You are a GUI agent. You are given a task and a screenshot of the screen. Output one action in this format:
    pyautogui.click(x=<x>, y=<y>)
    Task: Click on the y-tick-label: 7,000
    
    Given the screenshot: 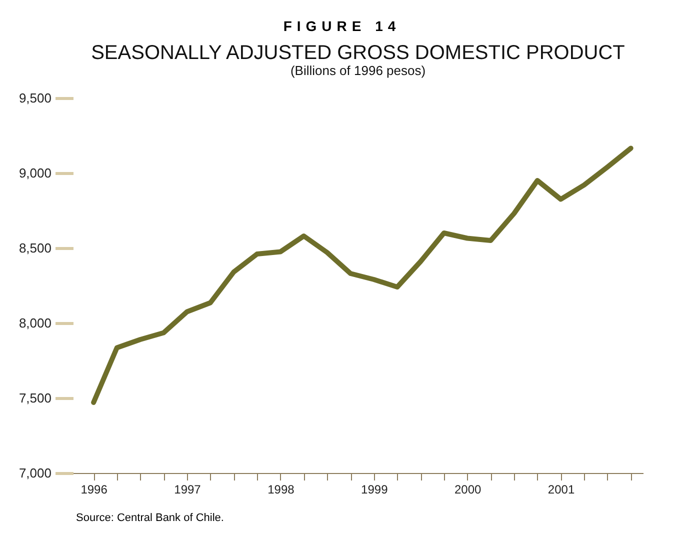 What is the action you would take?
    pyautogui.click(x=35, y=473)
    